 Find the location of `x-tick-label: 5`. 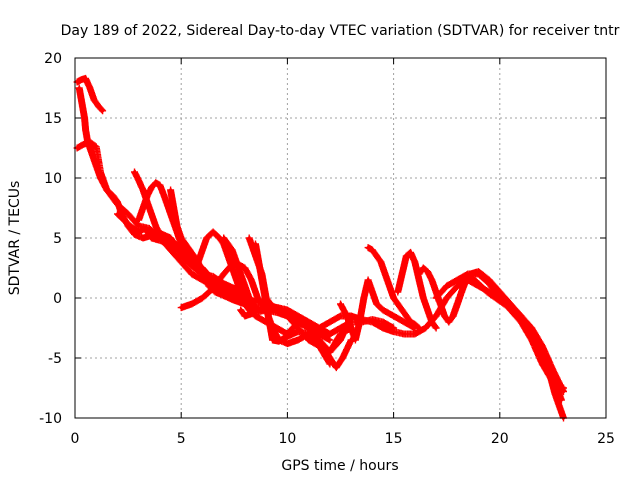

x-tick-label: 5 is located at coordinates (181, 439).